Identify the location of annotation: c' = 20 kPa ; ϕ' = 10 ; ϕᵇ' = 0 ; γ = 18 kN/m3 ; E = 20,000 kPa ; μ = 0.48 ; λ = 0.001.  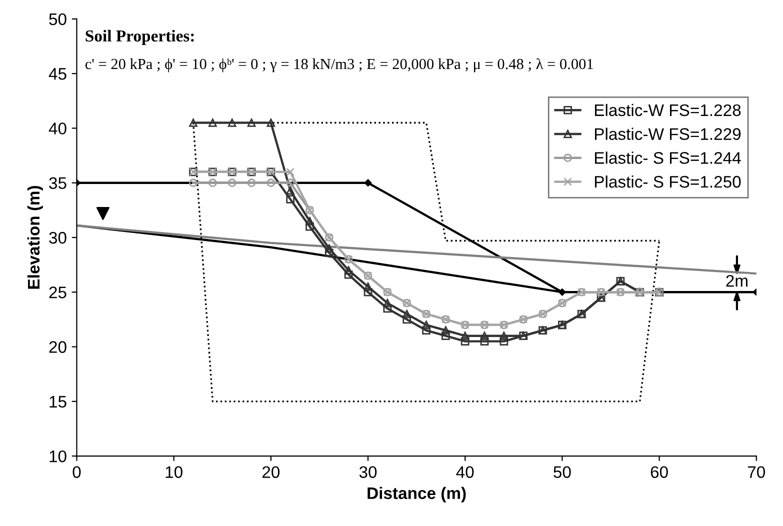
(339, 65).